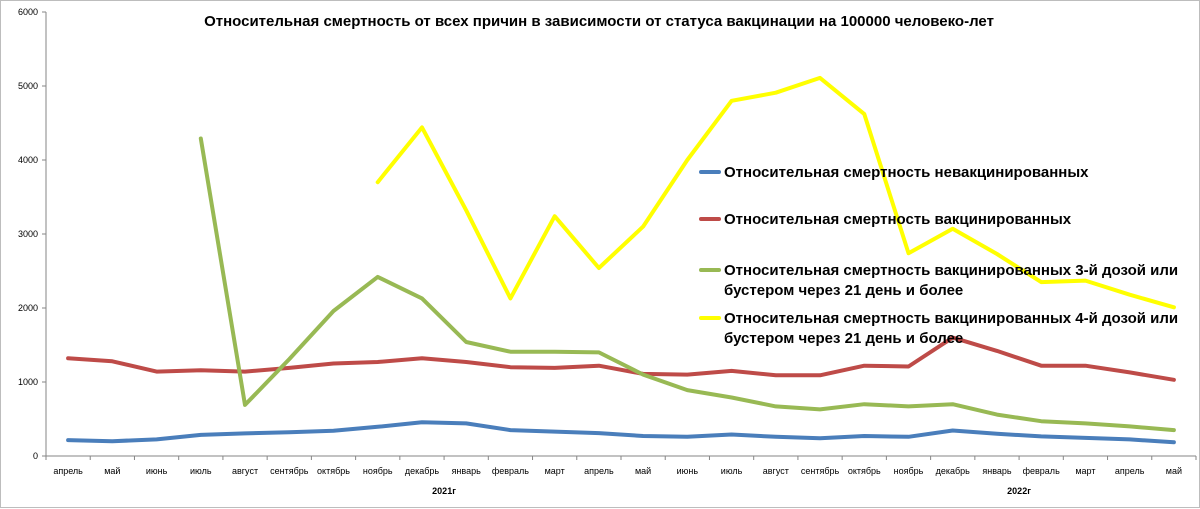 The width and height of the screenshot is (1200, 509). I want to click on y-tick-label: 3000, so click(28, 234).